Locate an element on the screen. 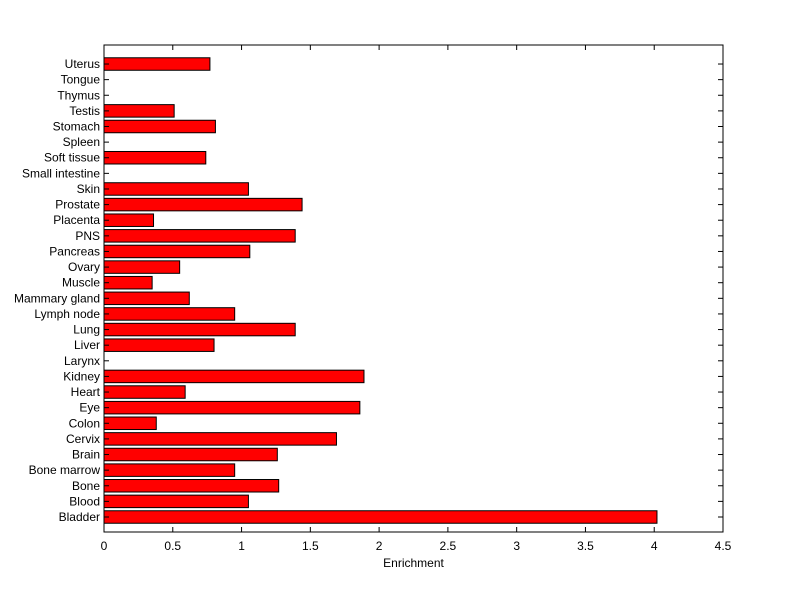 This screenshot has width=800, height=599. y-tick-label: Blood is located at coordinates (84, 501).